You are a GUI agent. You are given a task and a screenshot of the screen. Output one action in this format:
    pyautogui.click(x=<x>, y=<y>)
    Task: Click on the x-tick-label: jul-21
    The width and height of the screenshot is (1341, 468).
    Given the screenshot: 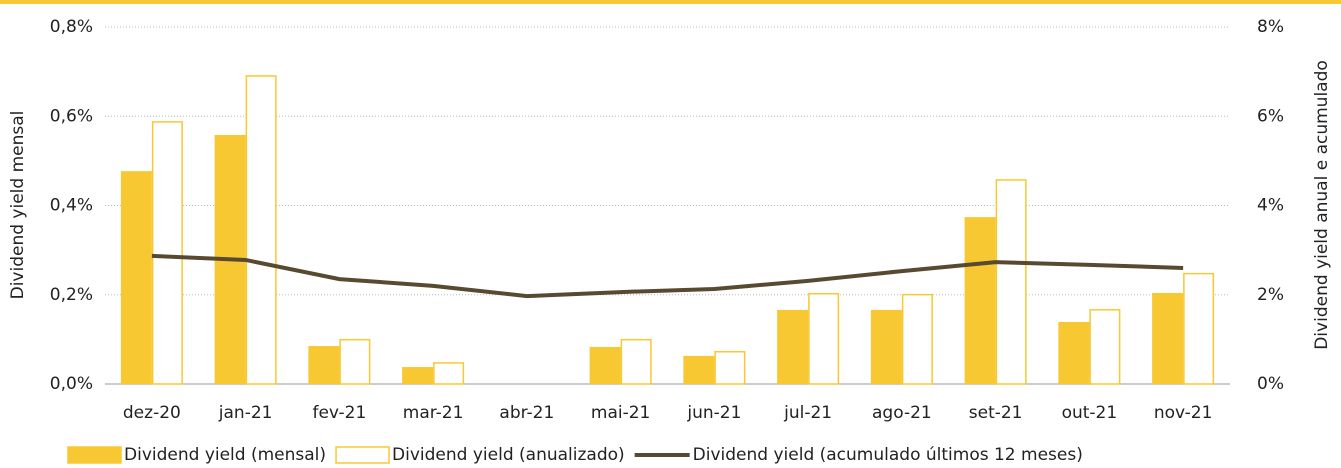 What is the action you would take?
    pyautogui.click(x=807, y=413)
    